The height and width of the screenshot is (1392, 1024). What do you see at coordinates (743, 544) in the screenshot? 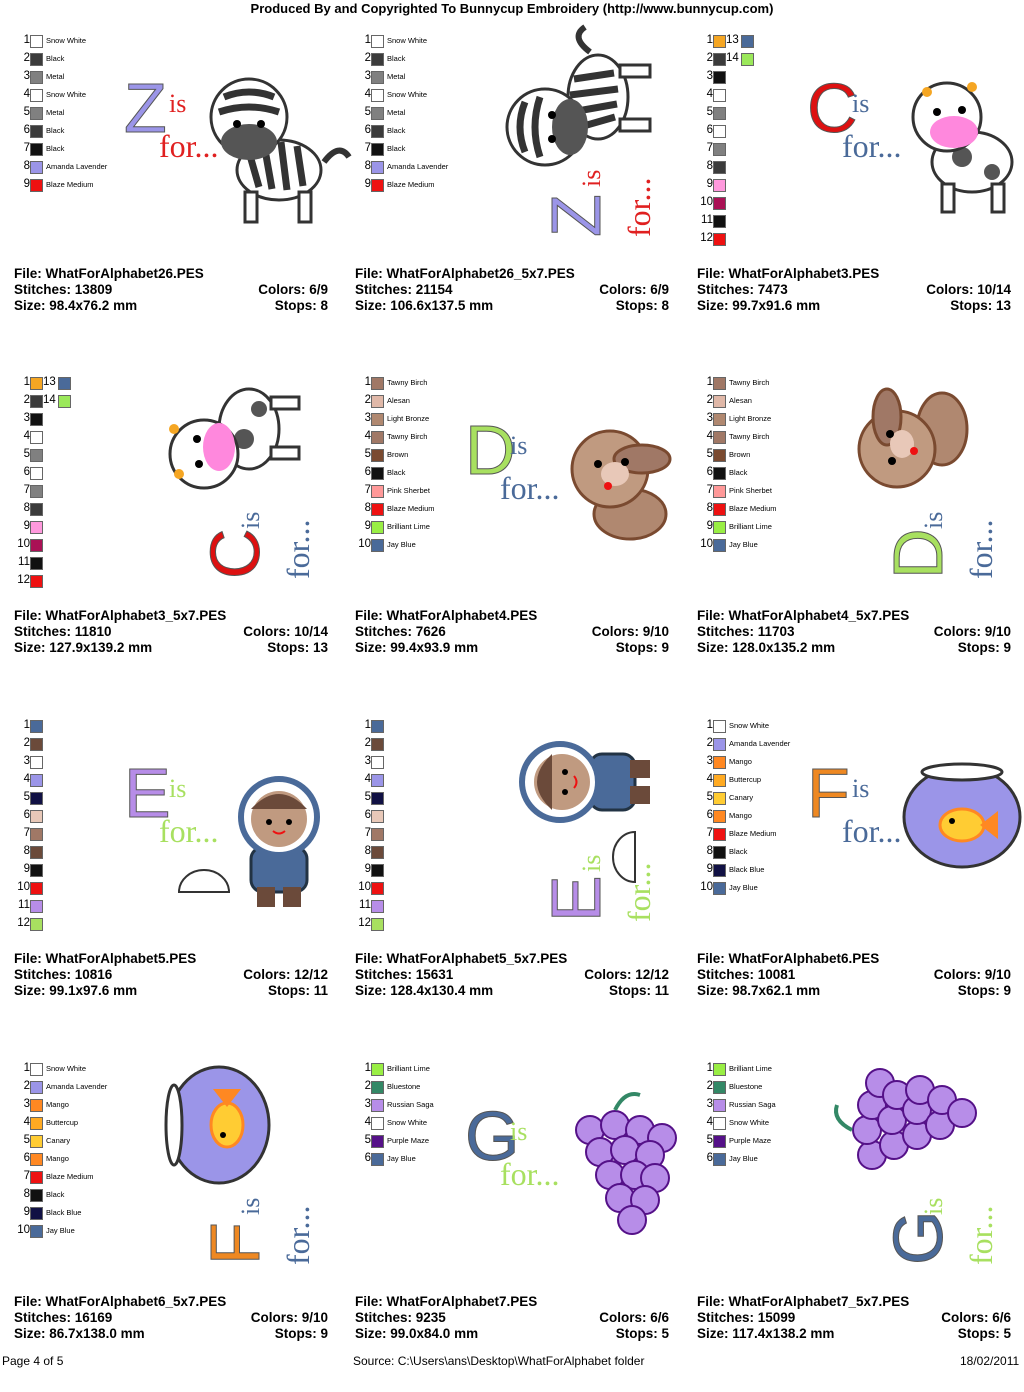
I see `color-name: Jay Blue` at bounding box center [743, 544].